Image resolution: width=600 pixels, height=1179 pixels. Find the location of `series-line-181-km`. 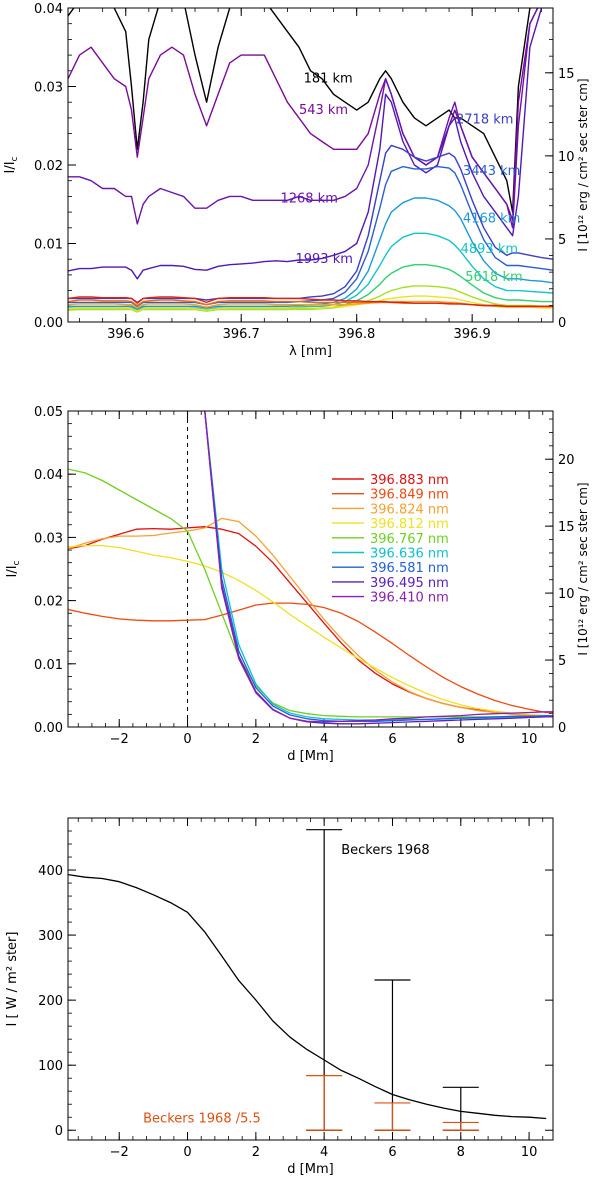

series-line-181-km is located at coordinates (300, 110).